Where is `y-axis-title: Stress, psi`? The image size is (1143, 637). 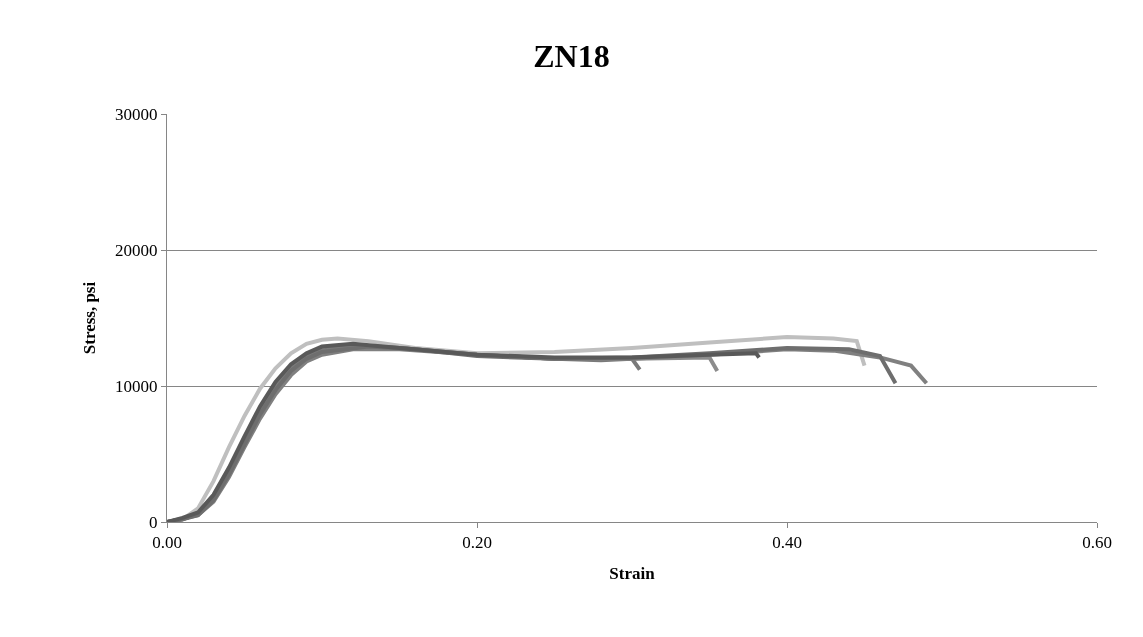
y-axis-title: Stress, psi is located at coordinates (89, 318).